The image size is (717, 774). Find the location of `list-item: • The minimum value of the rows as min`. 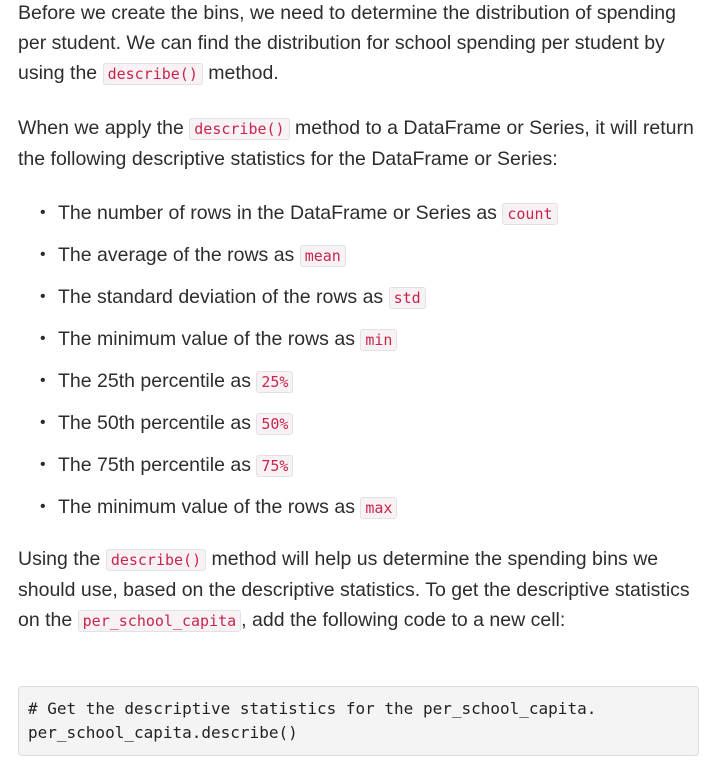

list-item: • The minimum value of the rows as min is located at coordinates (369, 339).